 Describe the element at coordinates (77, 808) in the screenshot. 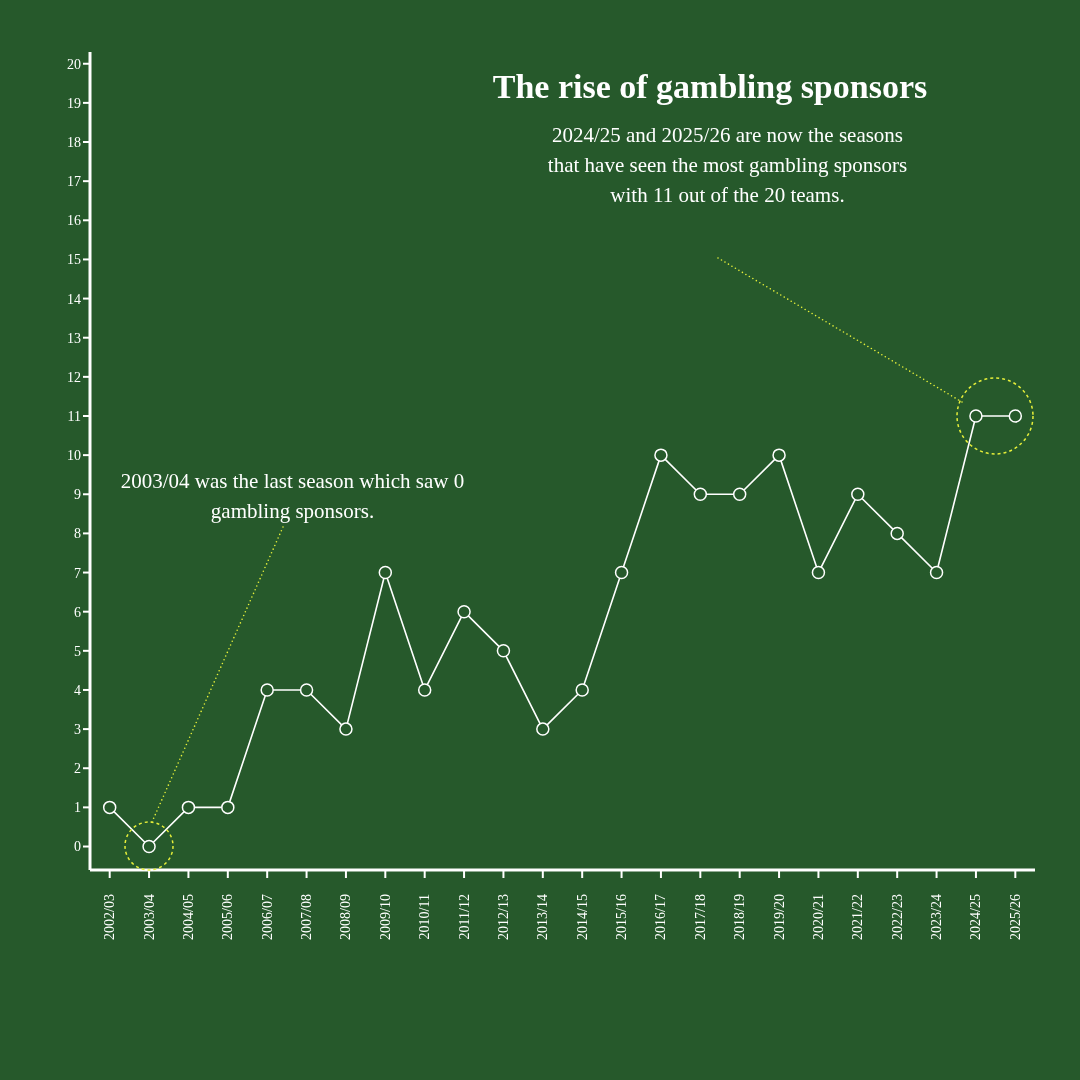

I see `y-tick-label: 1` at that location.